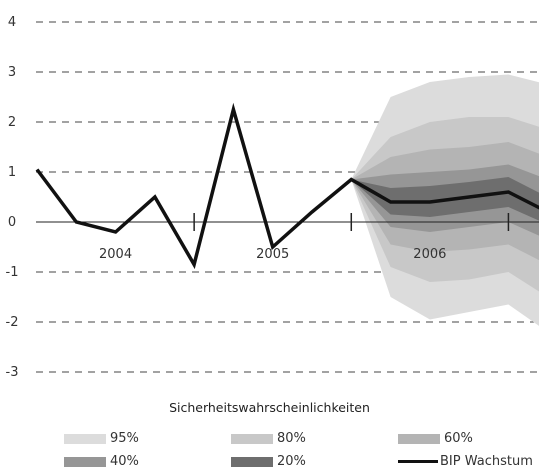 This screenshot has width=539, height=472. What do you see at coordinates (12, 122) in the screenshot?
I see `y-tick-label: 2` at bounding box center [12, 122].